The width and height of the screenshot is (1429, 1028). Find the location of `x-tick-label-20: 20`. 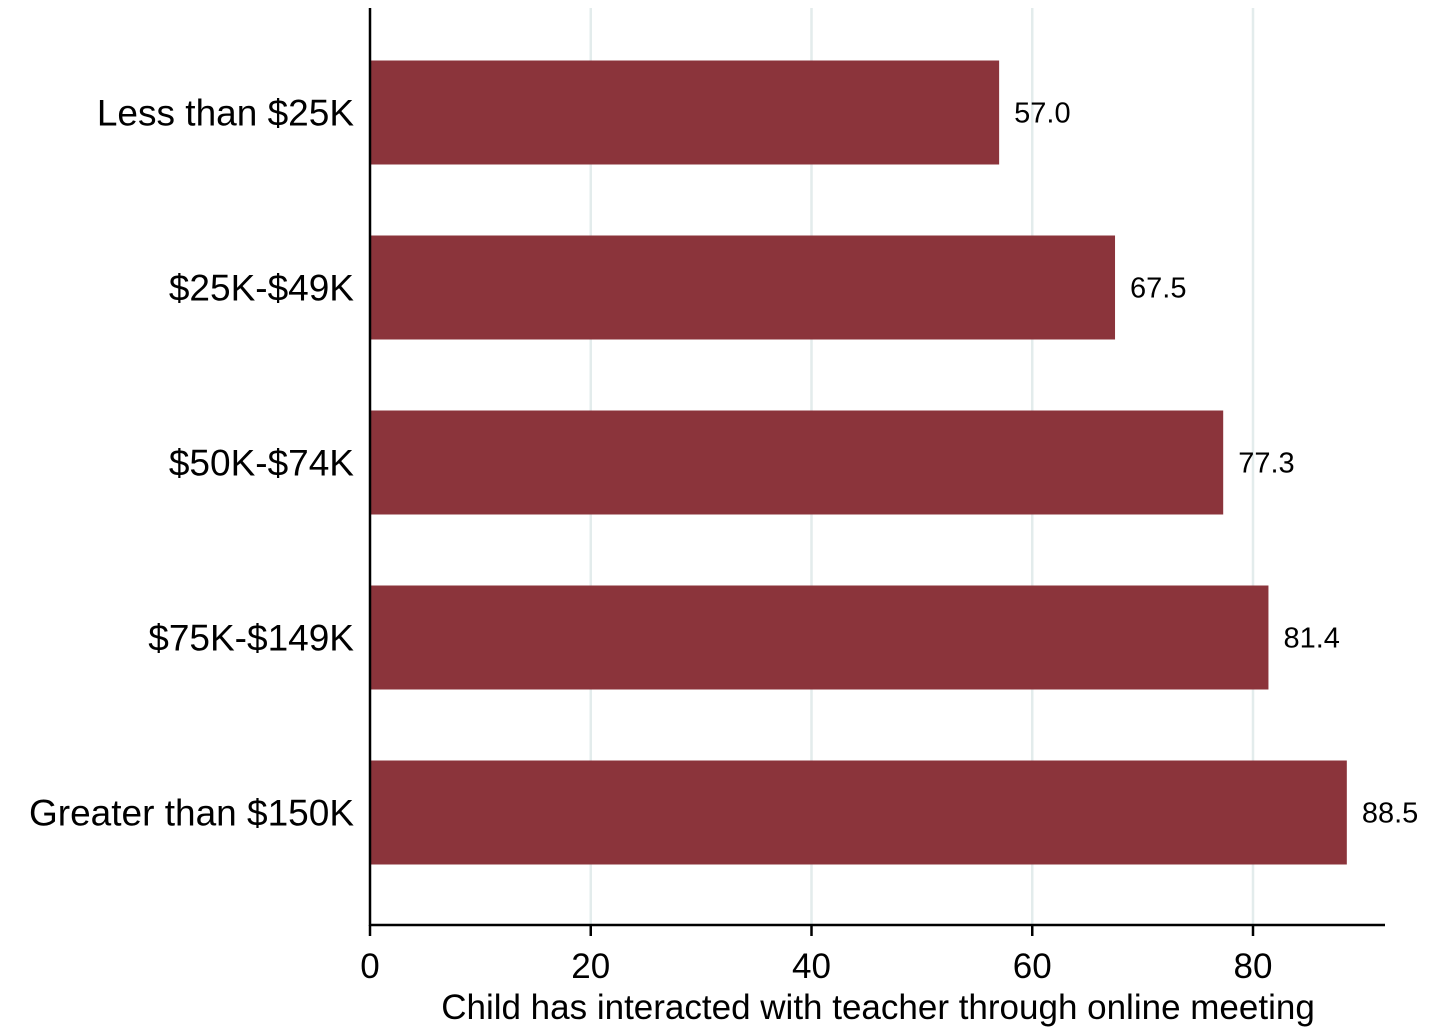

x-tick-label-20: 20 is located at coordinates (590, 966).